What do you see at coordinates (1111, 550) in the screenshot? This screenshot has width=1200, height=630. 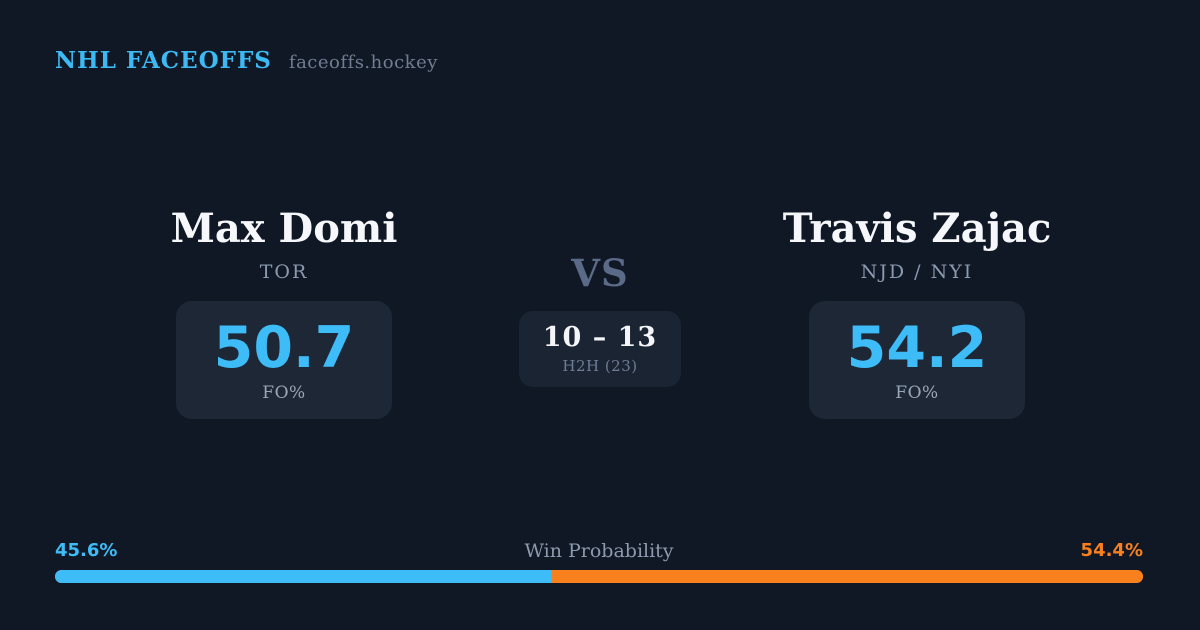 I see `win-probability-right-pct: 54.4%` at bounding box center [1111, 550].